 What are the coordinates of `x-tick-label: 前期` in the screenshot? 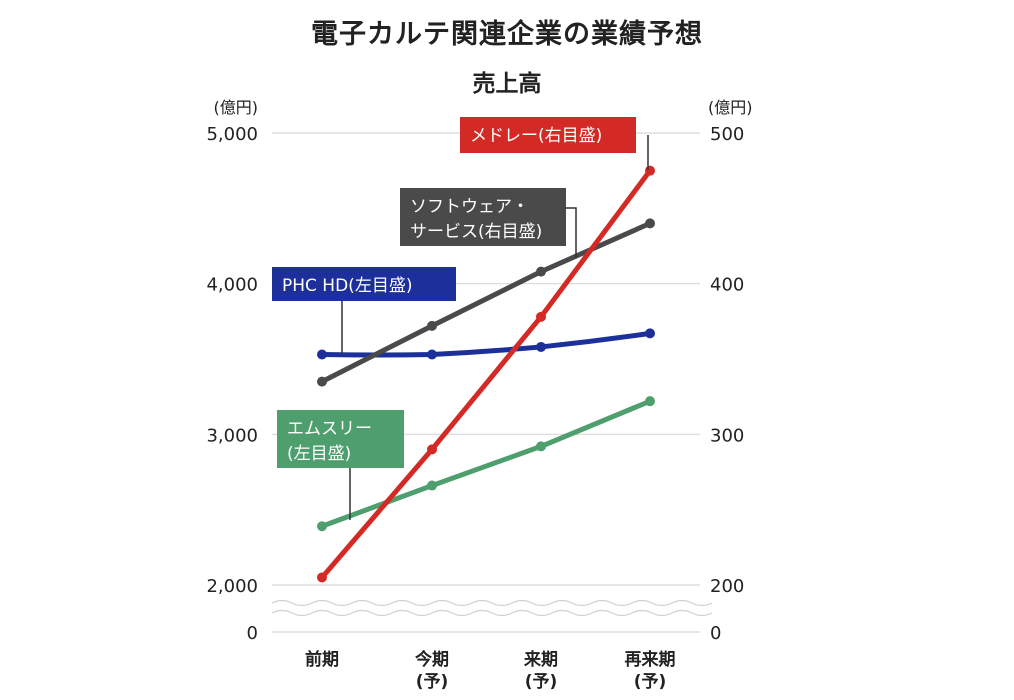 It's located at (322, 659).